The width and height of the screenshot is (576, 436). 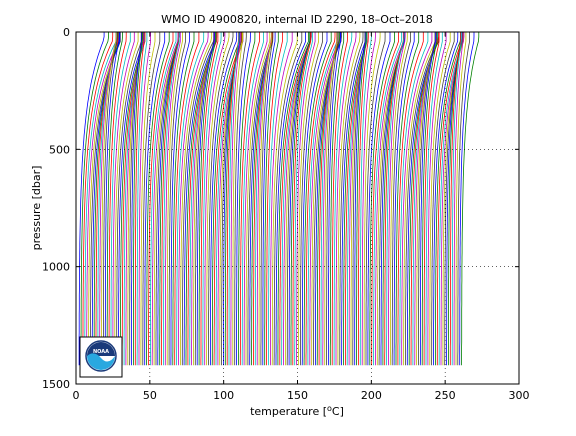 I want to click on x-tick-label: 100, so click(x=223, y=395).